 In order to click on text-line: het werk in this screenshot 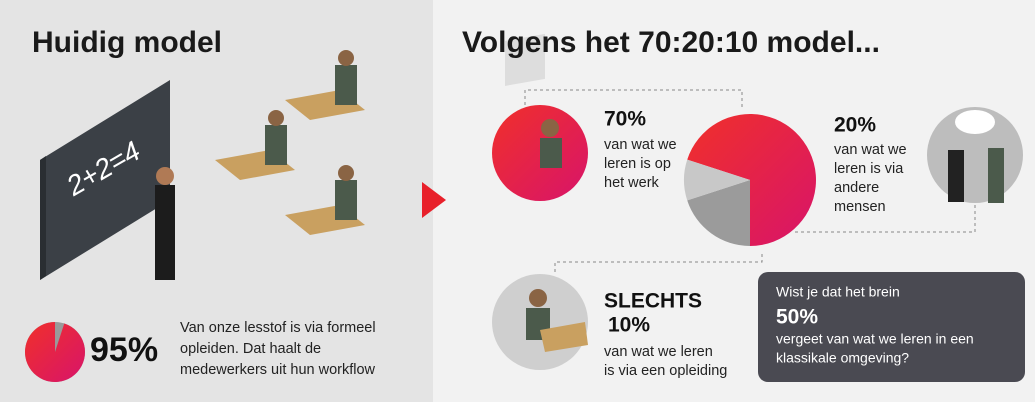, I will do `click(632, 183)`.